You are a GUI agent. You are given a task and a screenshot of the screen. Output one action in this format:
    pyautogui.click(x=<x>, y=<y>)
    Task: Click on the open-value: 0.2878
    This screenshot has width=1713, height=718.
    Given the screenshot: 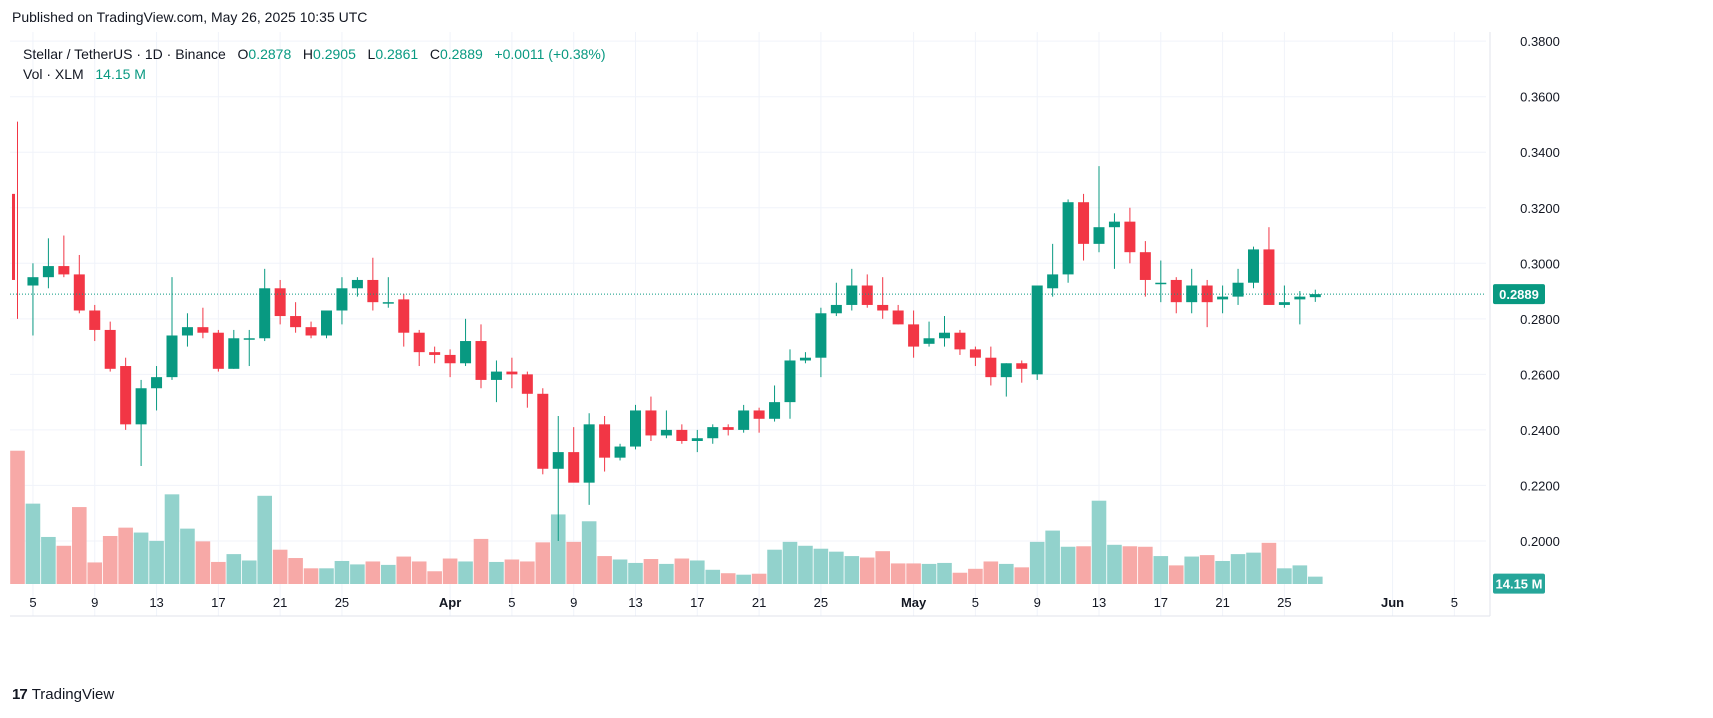 What is the action you would take?
    pyautogui.click(x=270, y=54)
    